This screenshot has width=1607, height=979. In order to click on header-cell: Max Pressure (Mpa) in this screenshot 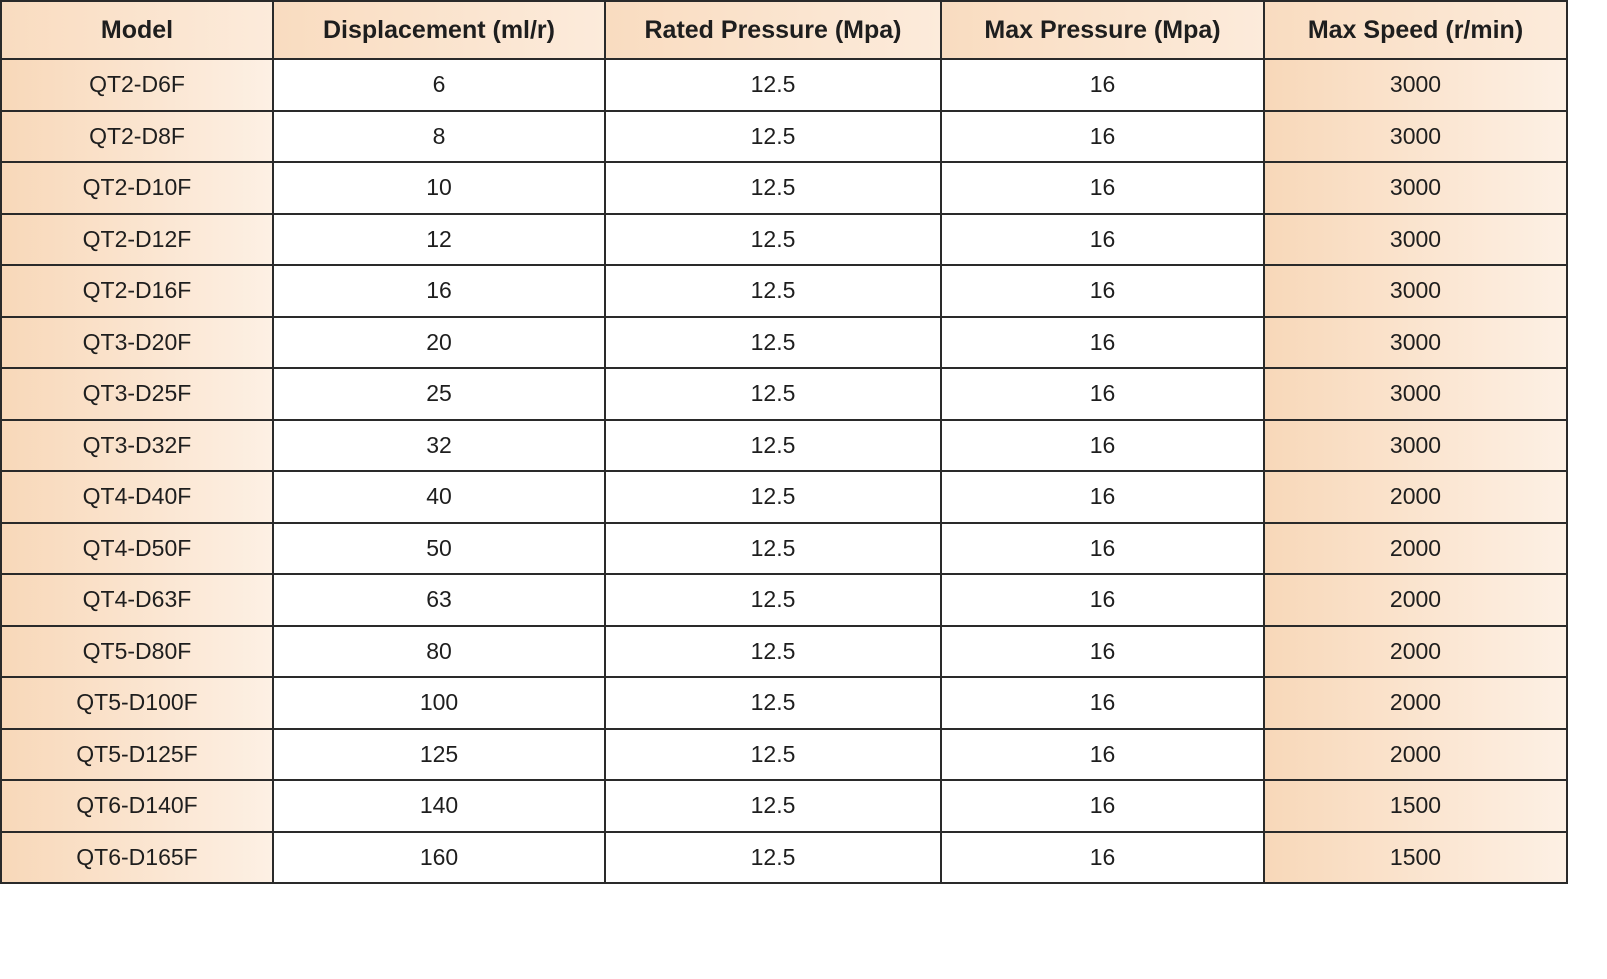, I will do `click(1102, 30)`.